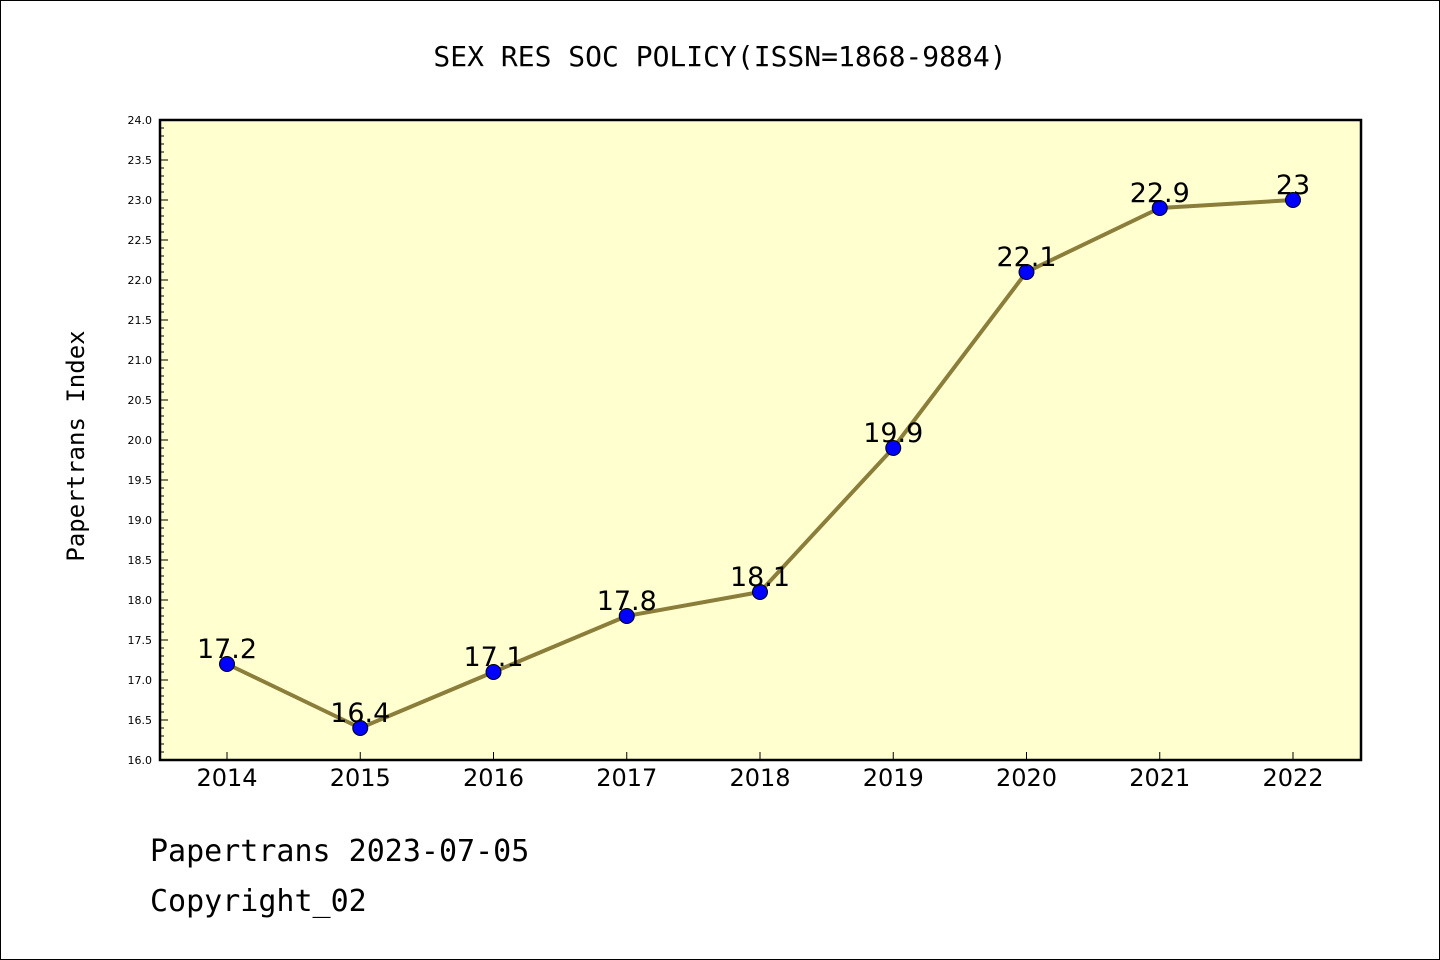 This screenshot has width=1440, height=960. Describe the element at coordinates (340, 851) in the screenshot. I see `footer-date-line: Papertrans 2023-07-05` at that location.